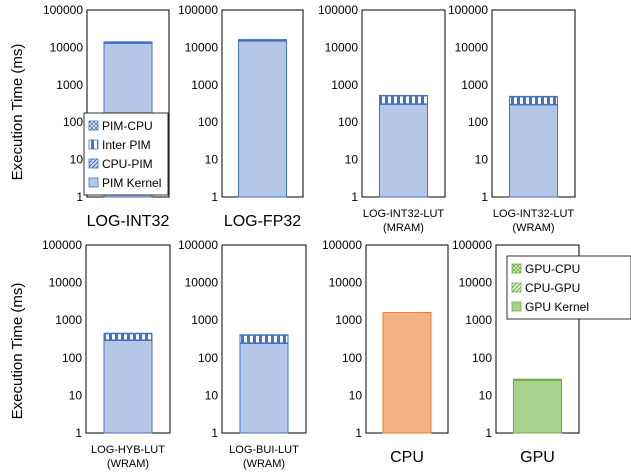 The height and width of the screenshot is (474, 631). What do you see at coordinates (407, 373) in the screenshot?
I see `bar-segment-total` at bounding box center [407, 373].